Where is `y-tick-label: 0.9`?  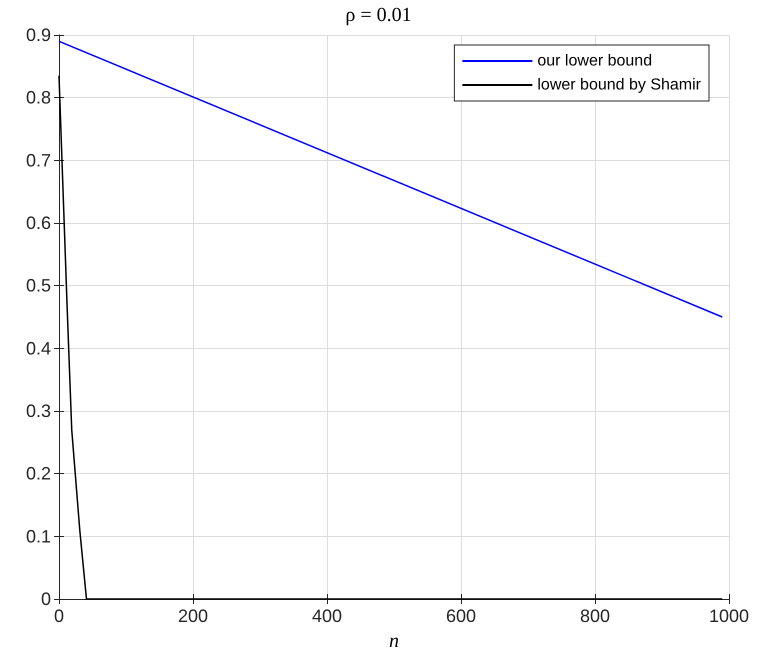
y-tick-label: 0.9 is located at coordinates (38, 35).